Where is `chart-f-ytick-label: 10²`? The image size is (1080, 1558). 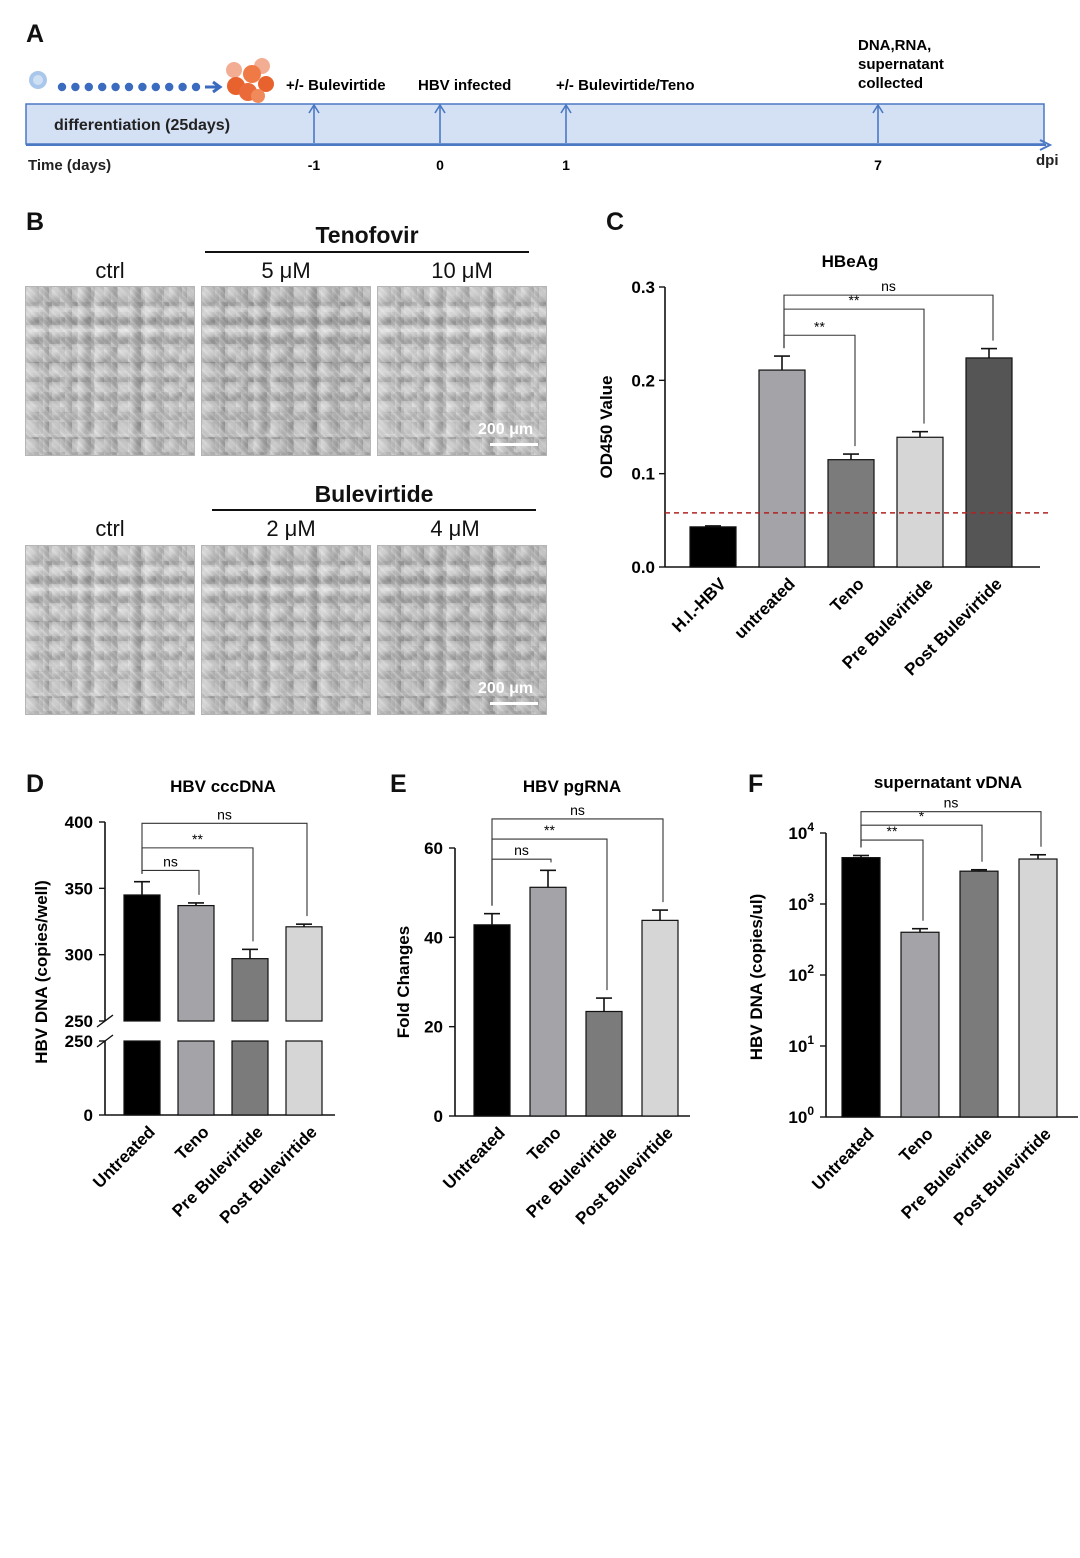
chart-f-ytick-label: 10² is located at coordinates (801, 973).